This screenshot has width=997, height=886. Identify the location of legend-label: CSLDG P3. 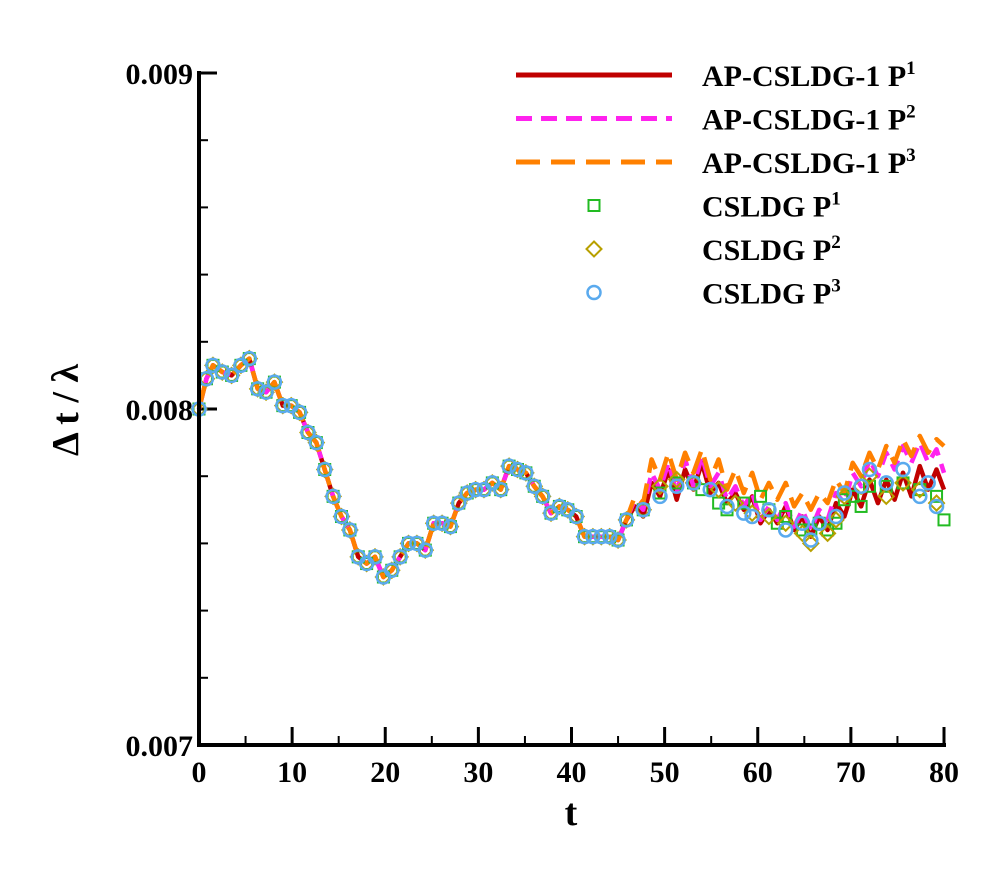
(771, 293).